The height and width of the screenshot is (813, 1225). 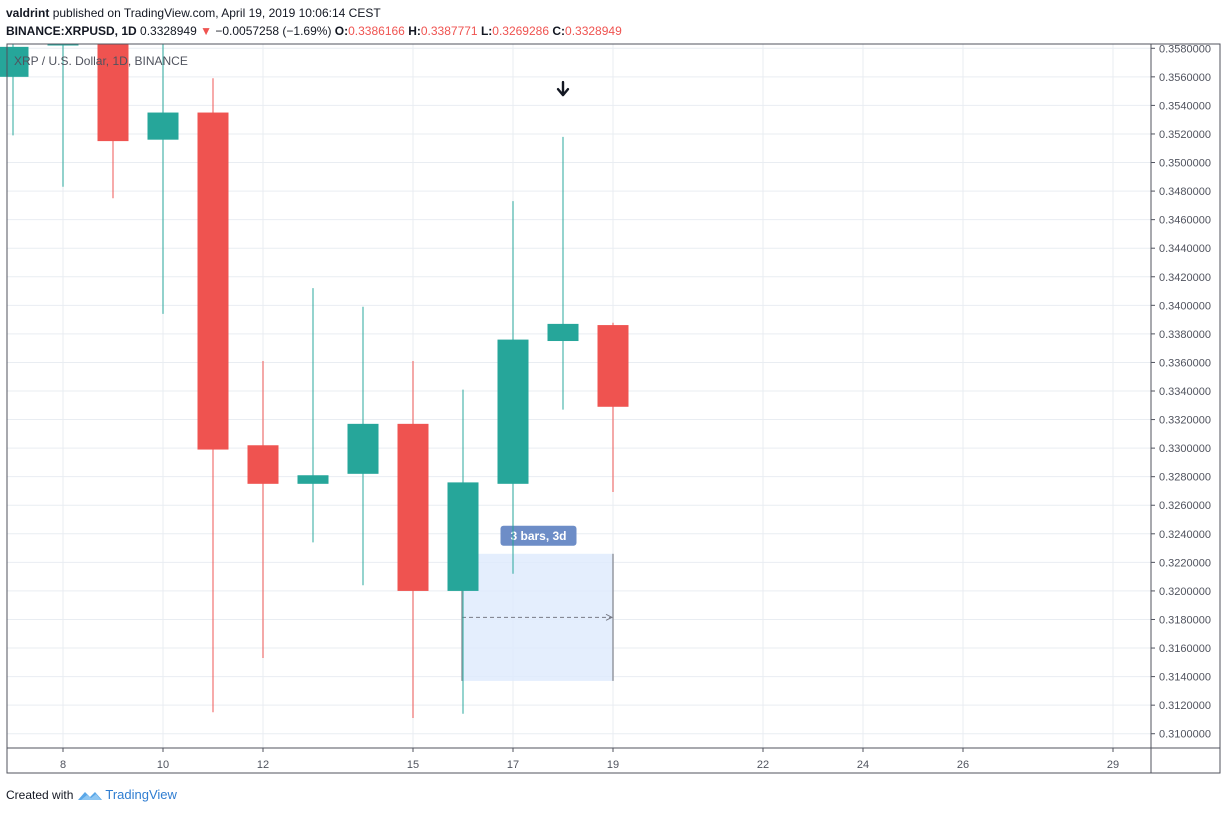 What do you see at coordinates (273, 31) in the screenshot?
I see `change-value: −0.0057258 (−1.69%)` at bounding box center [273, 31].